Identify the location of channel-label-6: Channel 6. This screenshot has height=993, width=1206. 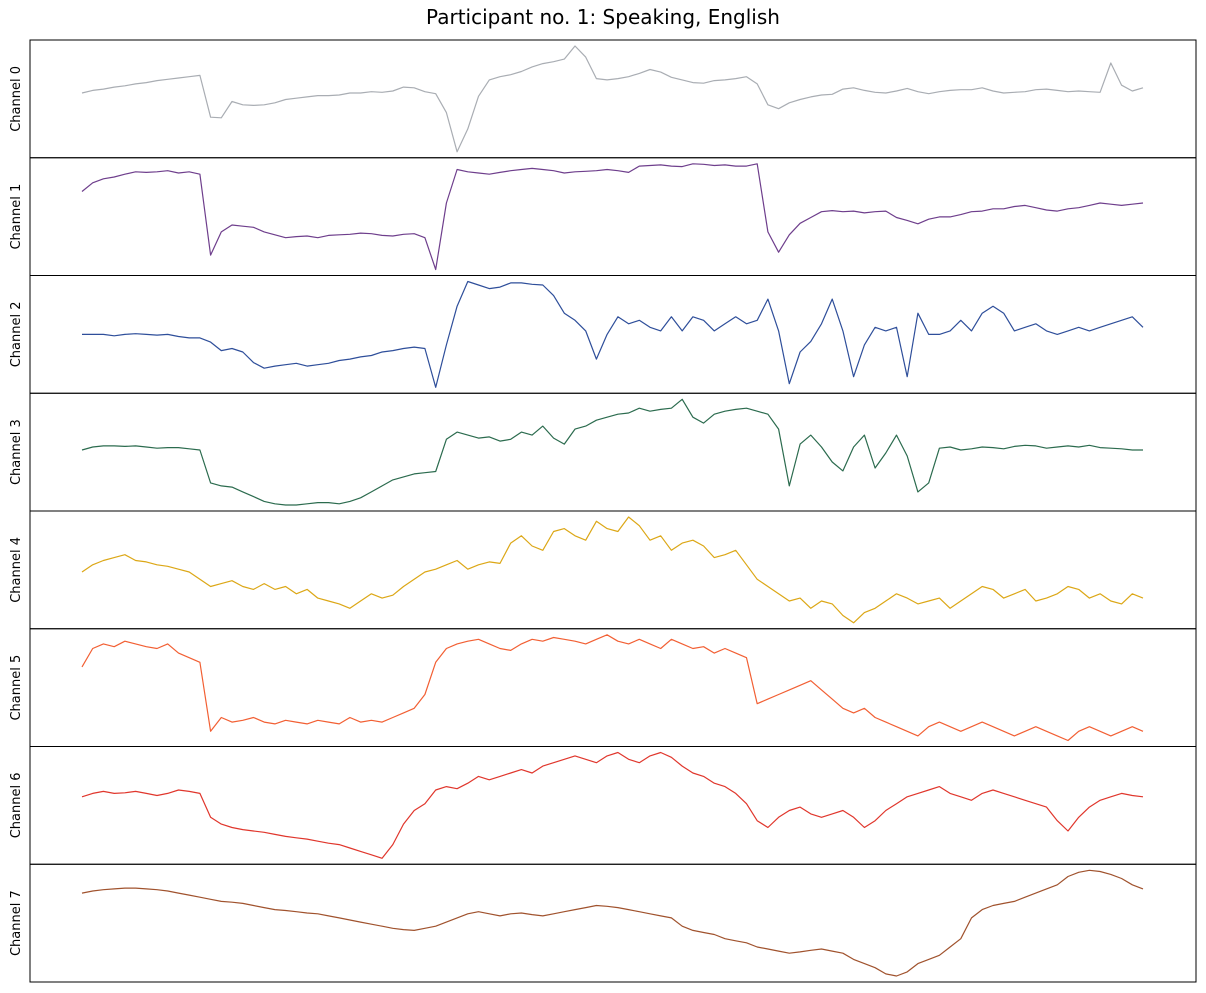
(16, 805).